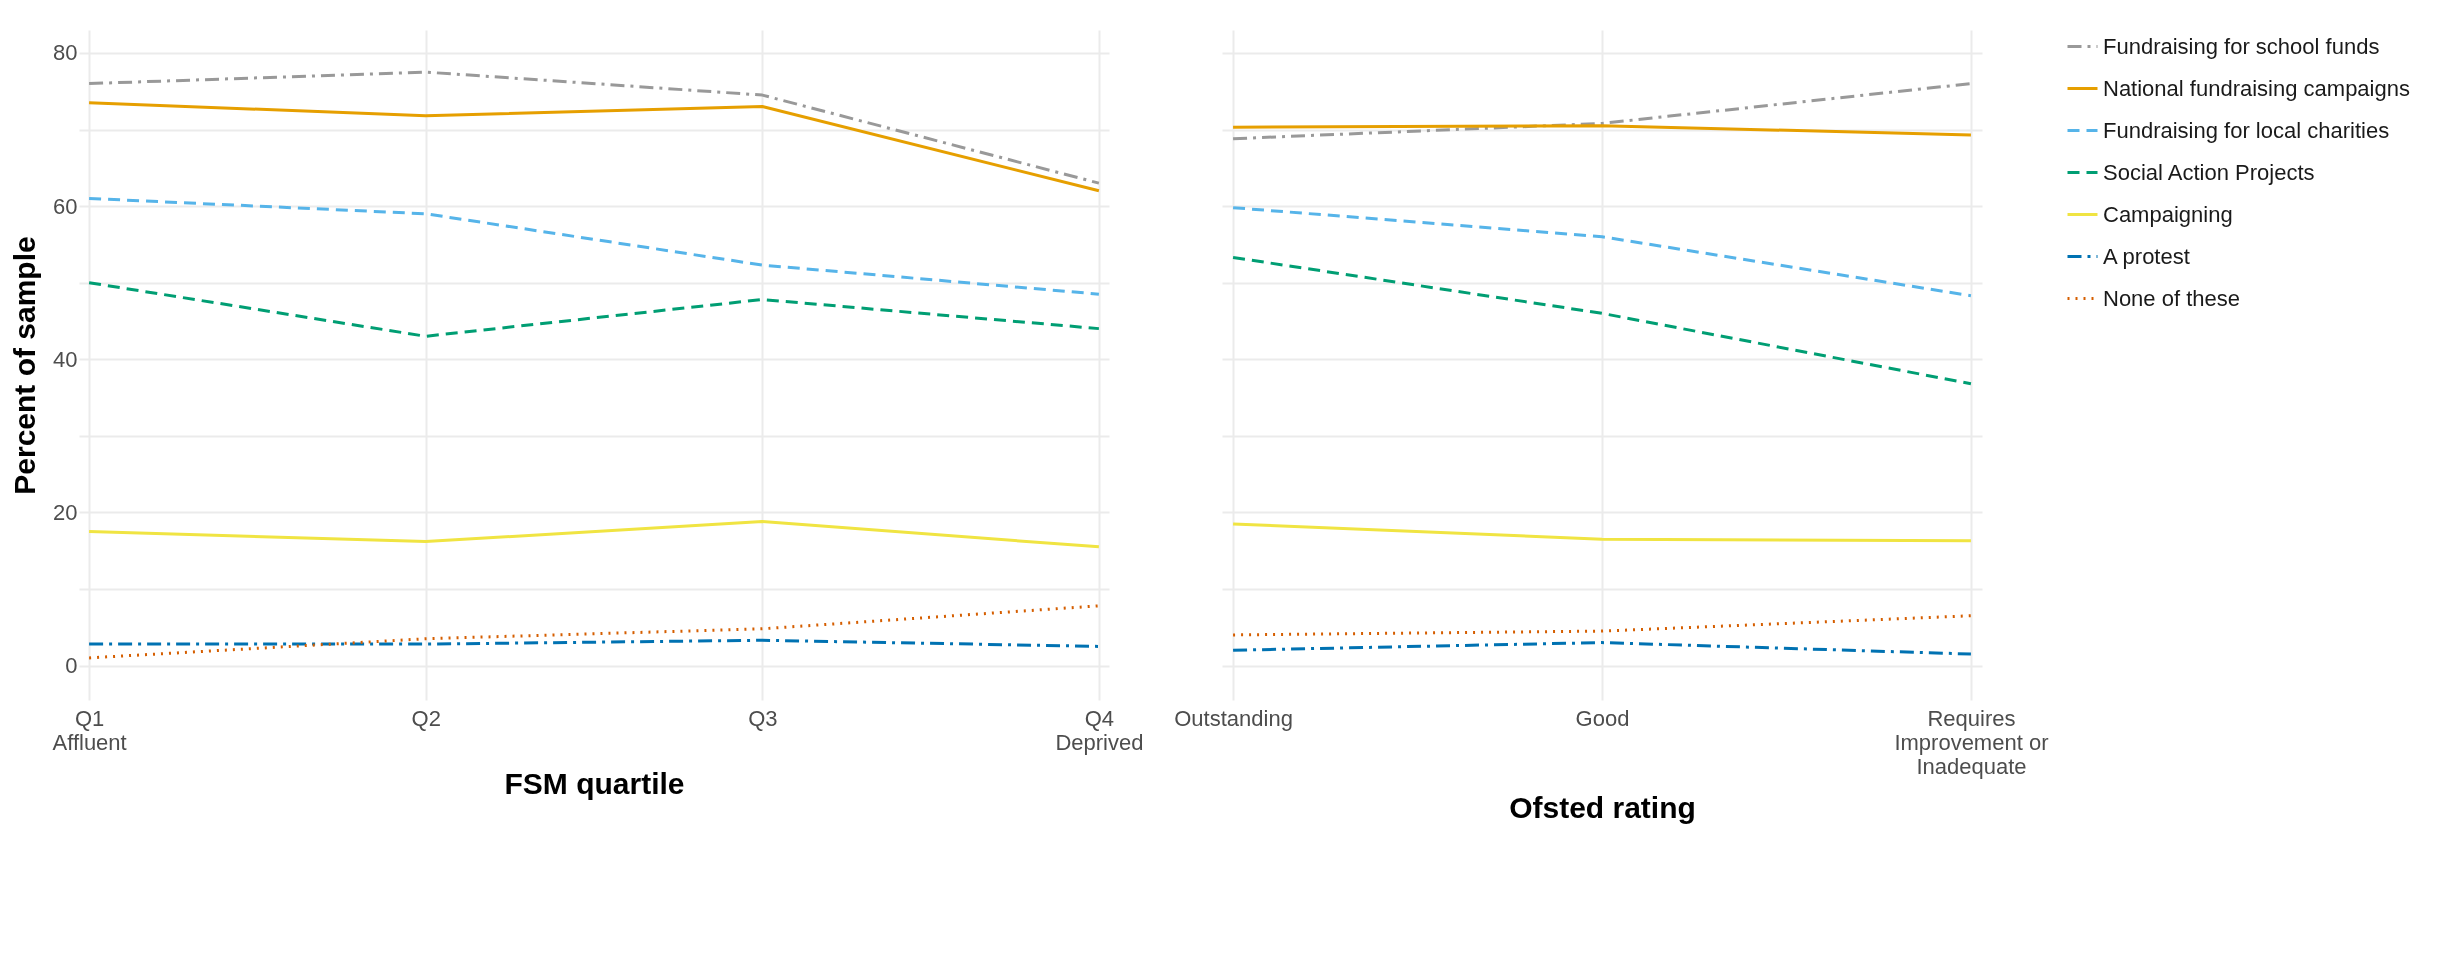 The height and width of the screenshot is (968, 2453). What do you see at coordinates (2209, 172) in the screenshot?
I see `legend-label: Social Action Projects` at bounding box center [2209, 172].